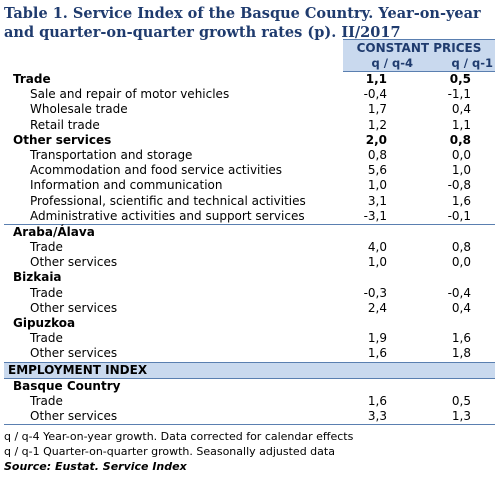 Image resolution: width=496 pixels, height=477 pixels. I want to click on row-value-quarter-on-quarter: -0,1, so click(459, 215).